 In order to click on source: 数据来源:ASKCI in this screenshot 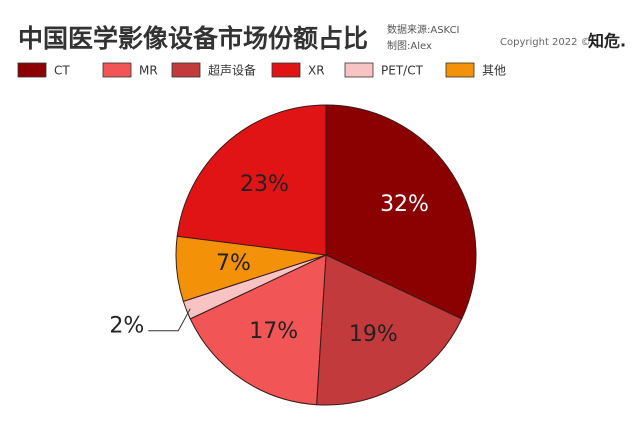, I will do `click(423, 29)`.